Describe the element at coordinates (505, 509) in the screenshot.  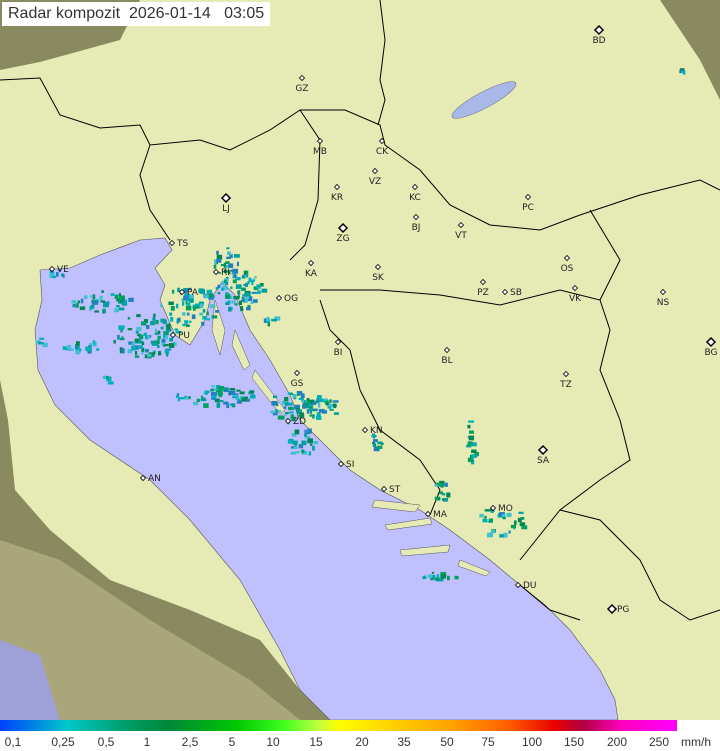
I see `city-label: MO` at that location.